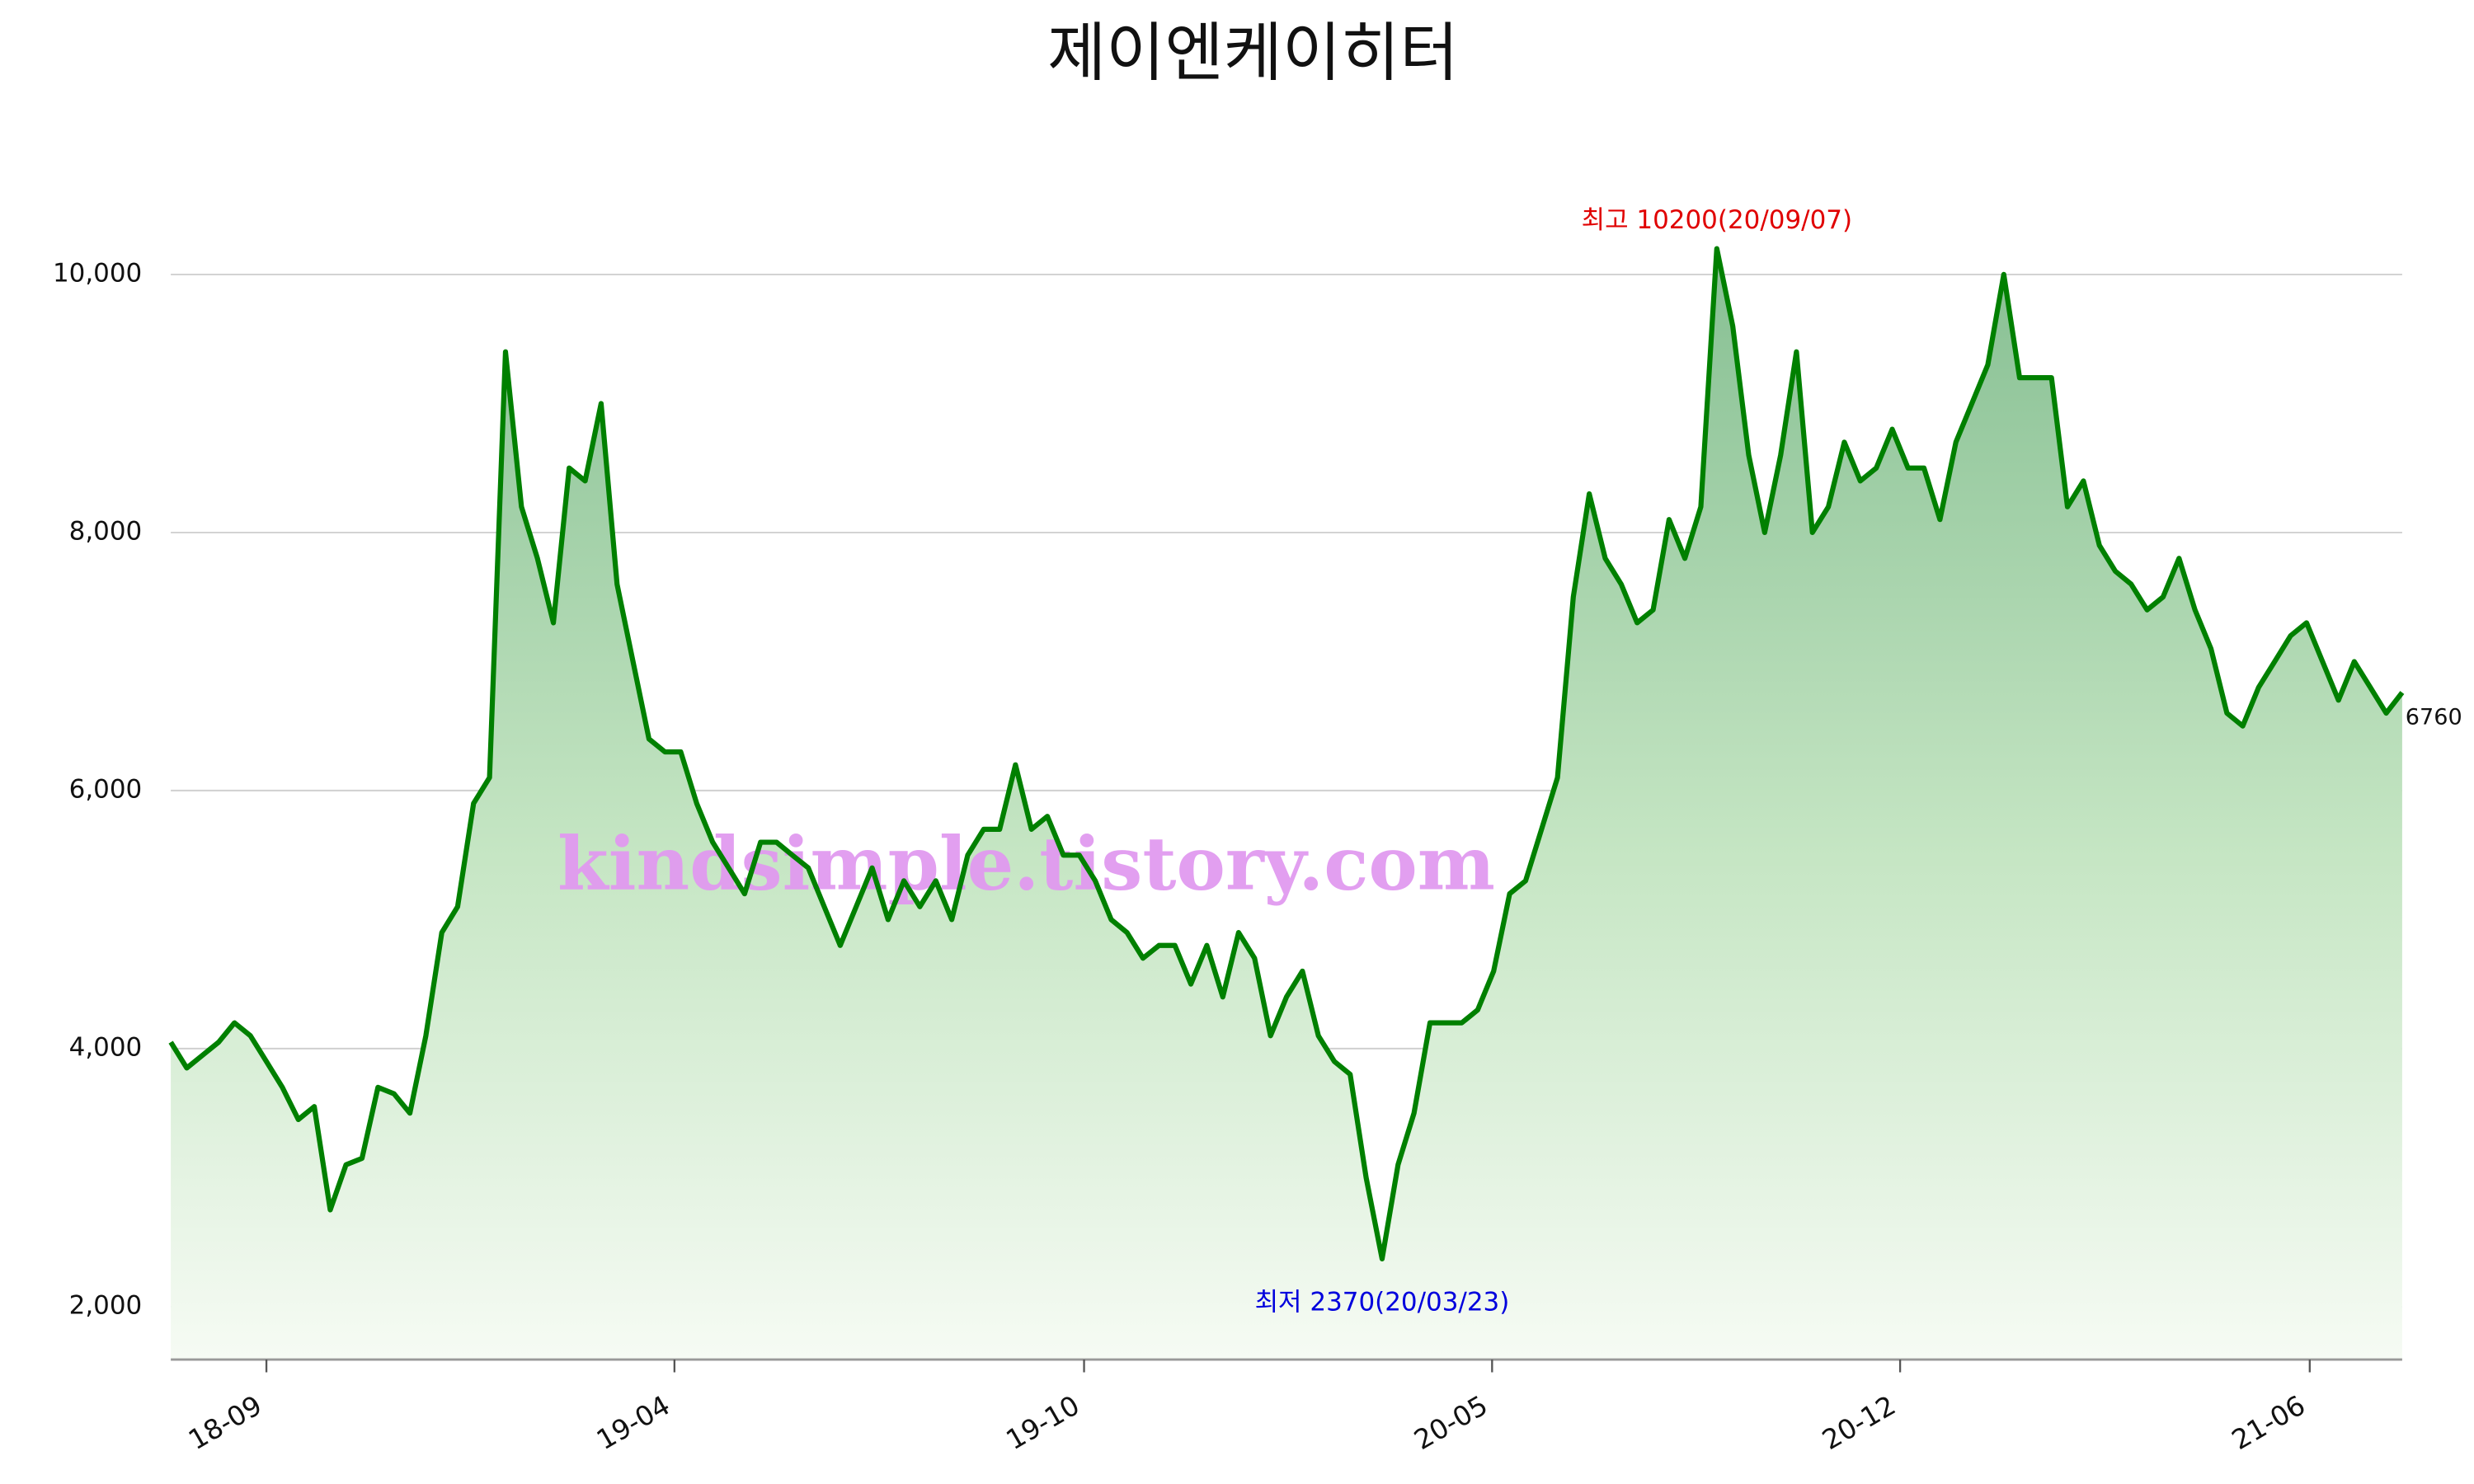 The image size is (2474, 1484). What do you see at coordinates (1717, 220) in the screenshot?
I see `max-annotation: 최고 10200(20/09/07)` at bounding box center [1717, 220].